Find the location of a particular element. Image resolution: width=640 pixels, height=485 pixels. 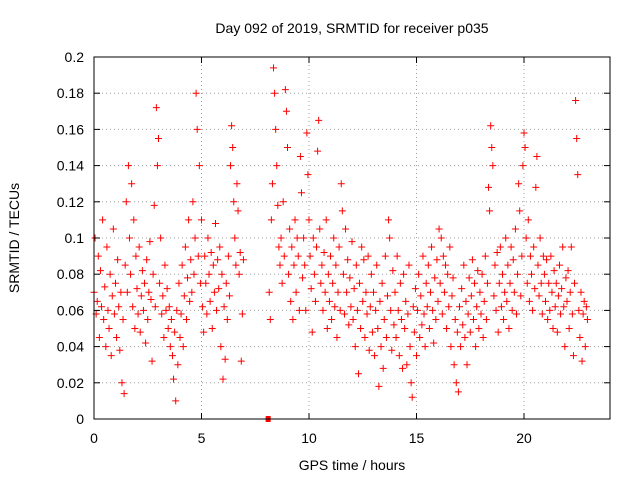

y-tick-label: 0 is located at coordinates (80, 419).